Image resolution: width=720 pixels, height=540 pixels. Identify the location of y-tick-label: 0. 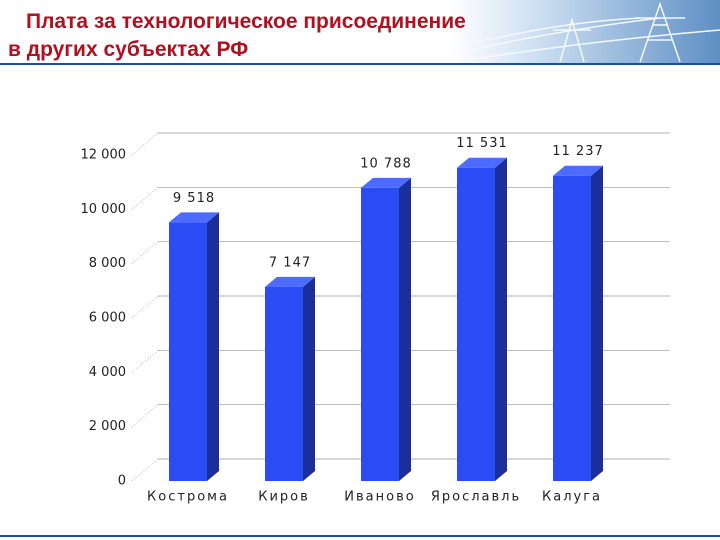
(122, 481).